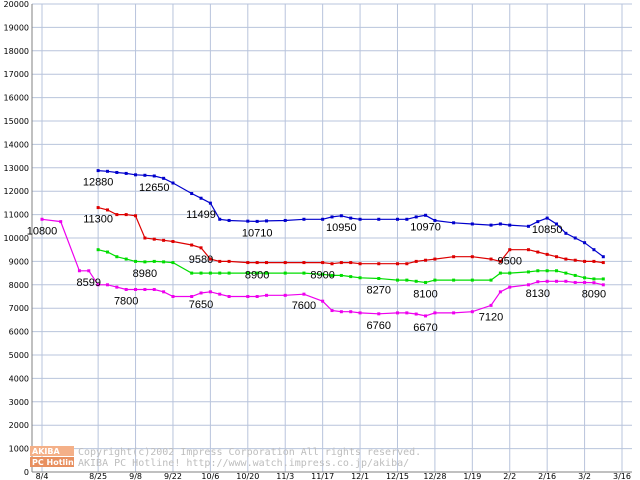 Image resolution: width=640 pixels, height=480 pixels. I want to click on y-tick-label: 10000, so click(16, 238).